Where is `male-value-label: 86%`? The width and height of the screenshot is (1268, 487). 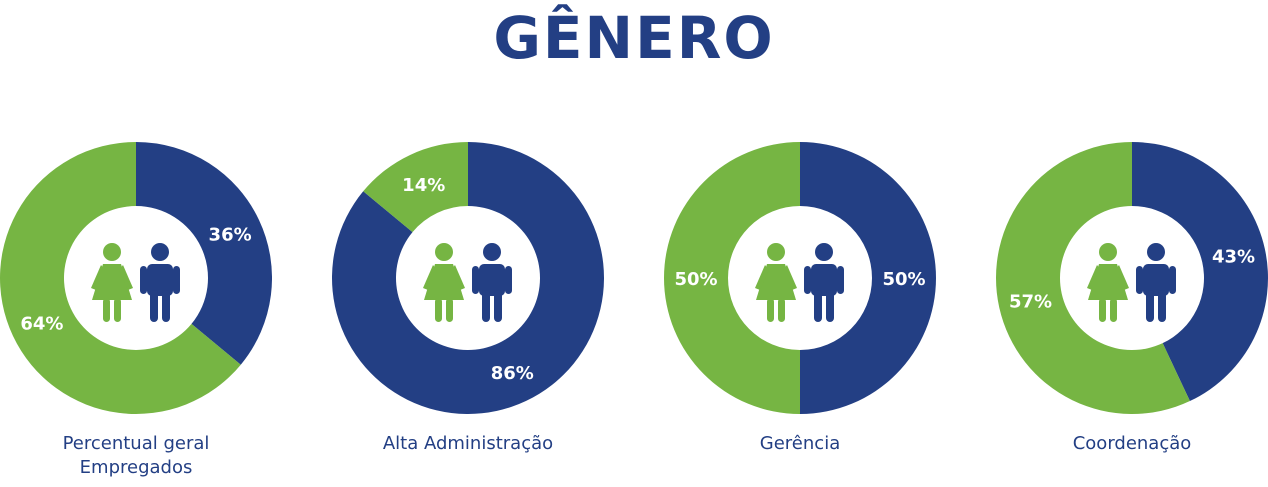
male-value-label: 86% is located at coordinates (512, 373).